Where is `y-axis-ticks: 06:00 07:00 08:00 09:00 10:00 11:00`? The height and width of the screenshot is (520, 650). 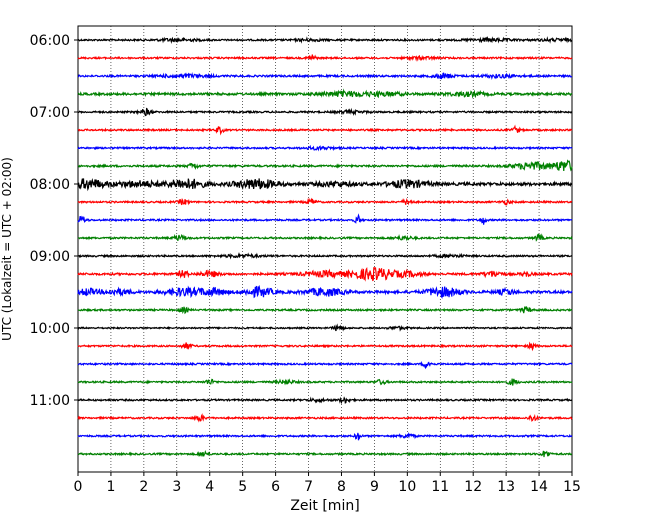
y-axis-ticks: 06:00 07:00 08:00 09:00 10:00 11:00 is located at coordinates (54, 221).